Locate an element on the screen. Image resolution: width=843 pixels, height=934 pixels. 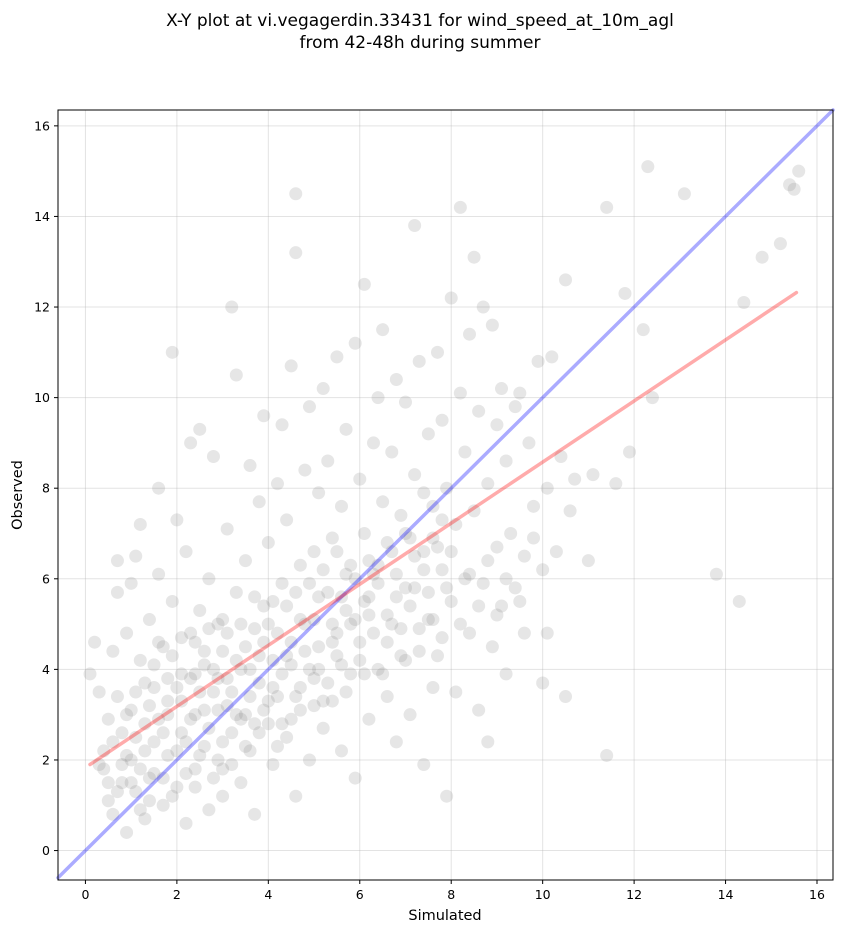
y-tick-label: 6 is located at coordinates (46, 578).